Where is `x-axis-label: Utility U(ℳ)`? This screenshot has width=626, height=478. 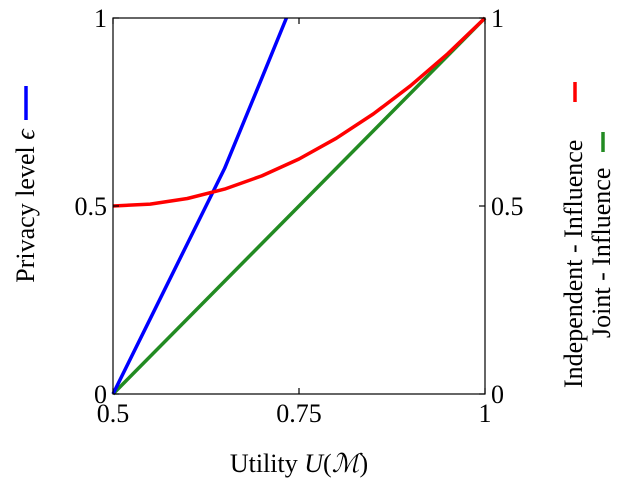 x-axis-label: Utility U(ℳ) is located at coordinates (299, 463).